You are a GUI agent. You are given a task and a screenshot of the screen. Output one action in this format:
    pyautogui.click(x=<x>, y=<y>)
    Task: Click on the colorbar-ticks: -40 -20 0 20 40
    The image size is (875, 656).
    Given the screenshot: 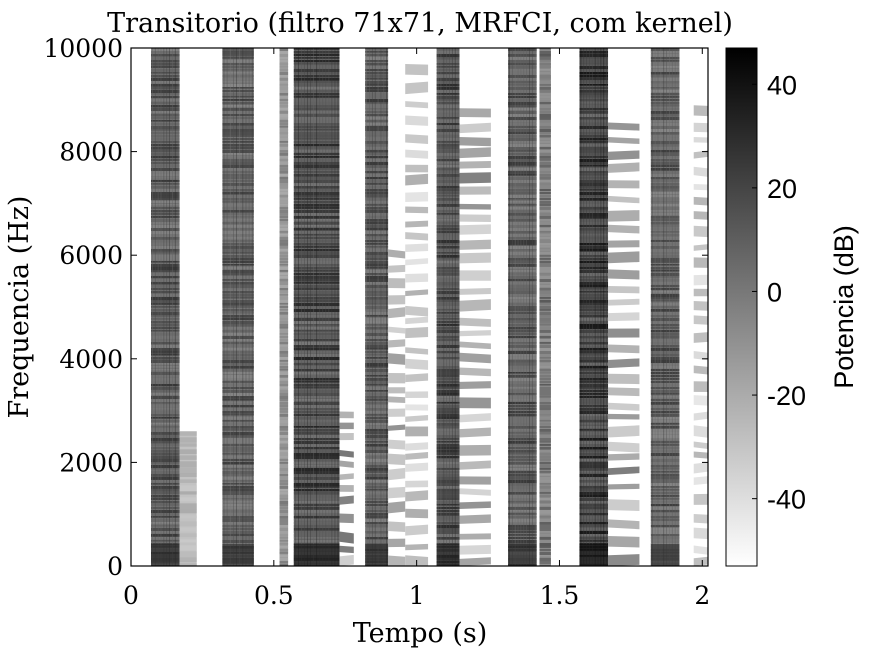 What is the action you would take?
    pyautogui.click(x=779, y=292)
    